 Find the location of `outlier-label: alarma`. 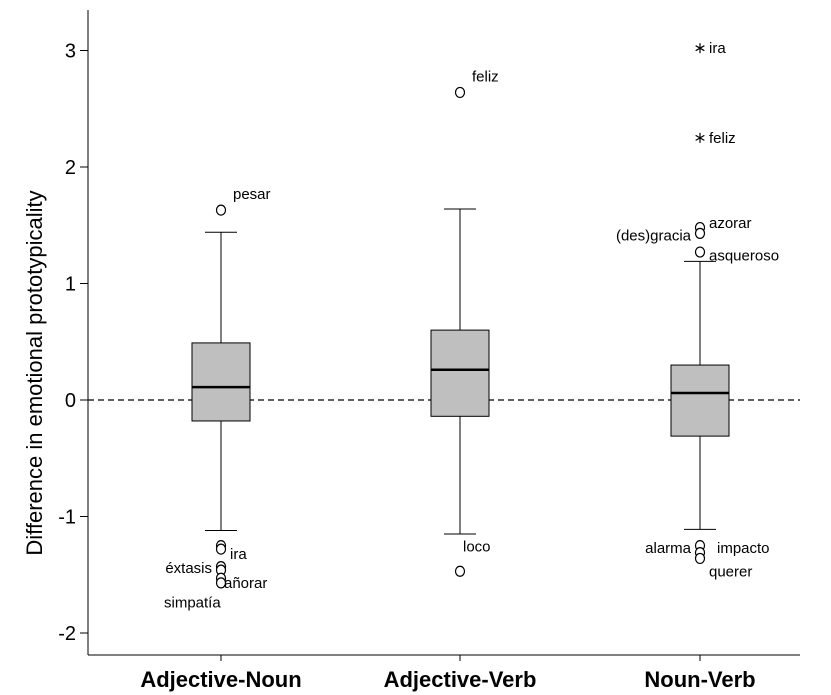

outlier-label: alarma is located at coordinates (668, 548).